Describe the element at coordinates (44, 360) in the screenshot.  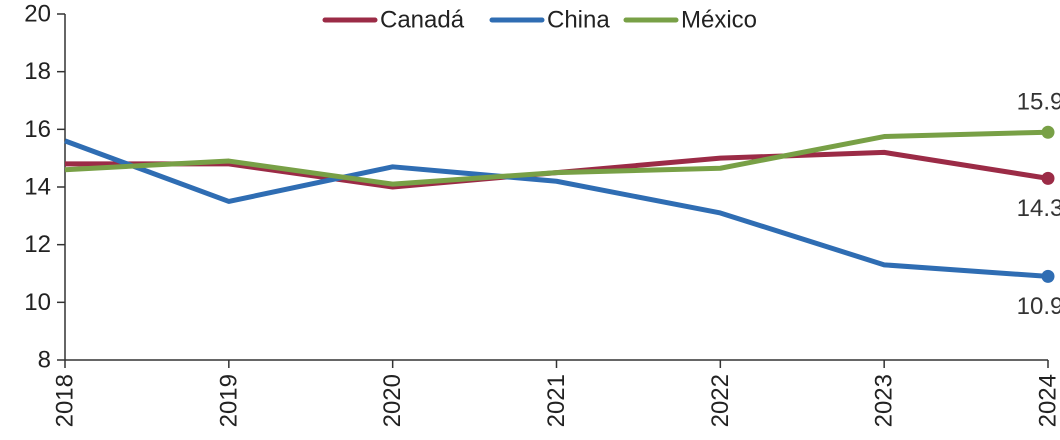
I see `y-tick-label: 8` at that location.